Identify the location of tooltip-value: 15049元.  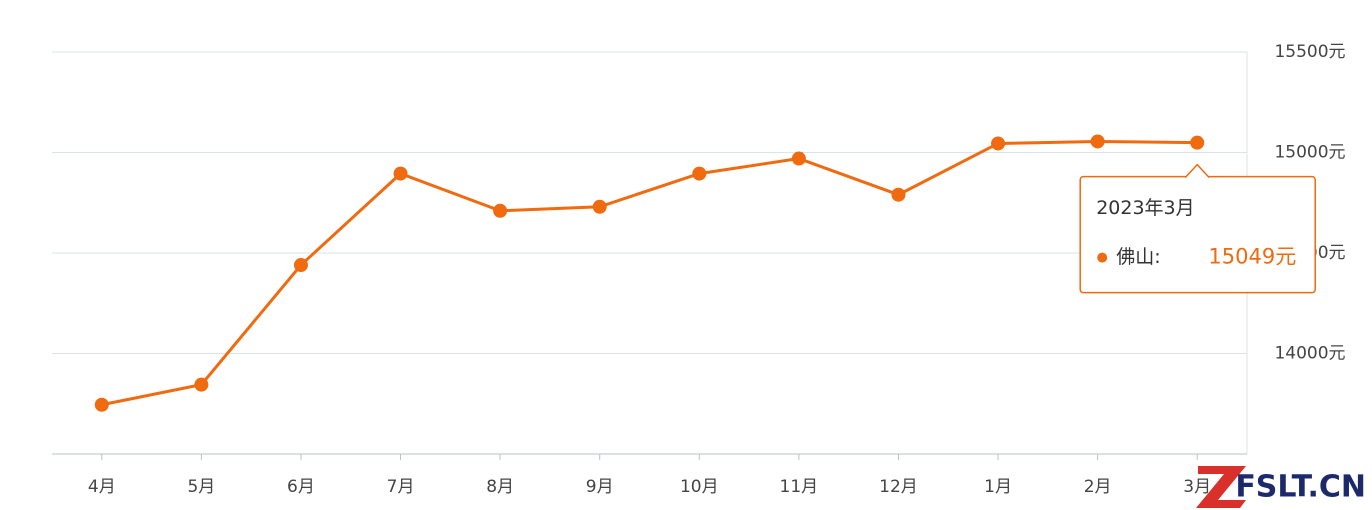
(1252, 257).